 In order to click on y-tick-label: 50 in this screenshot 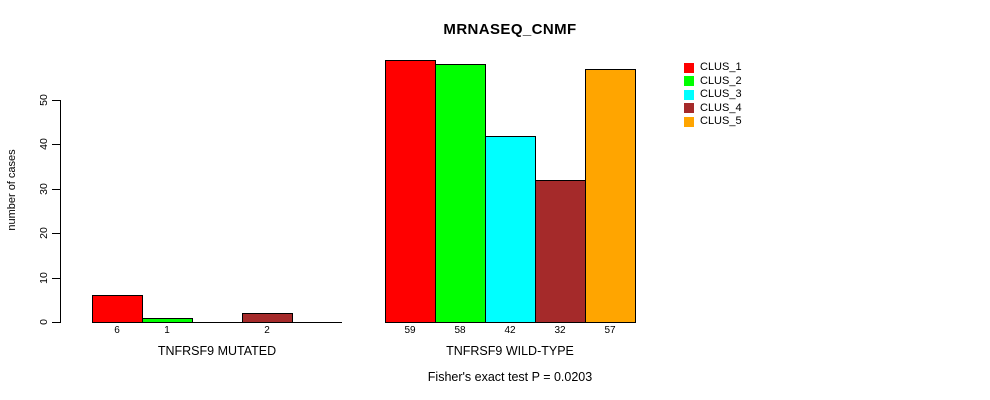, I will do `click(44, 100)`.